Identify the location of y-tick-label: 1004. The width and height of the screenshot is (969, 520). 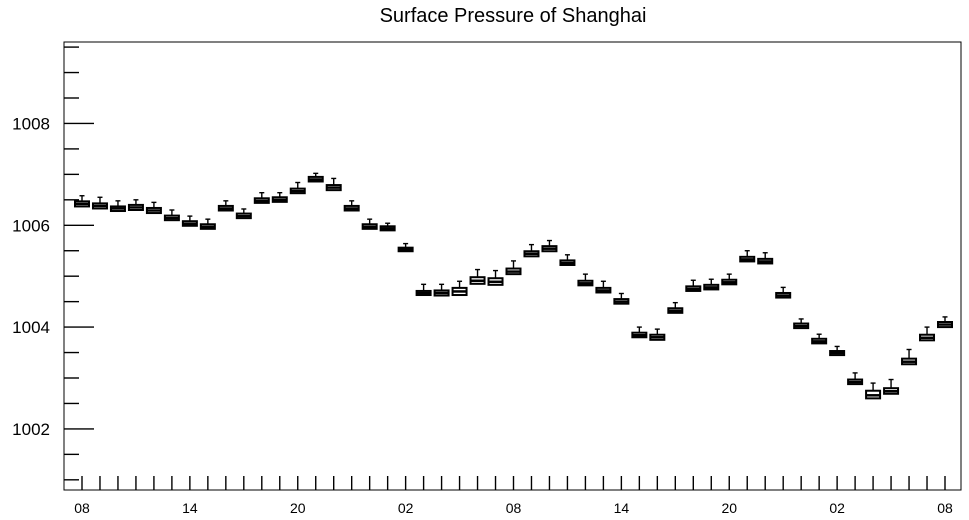
(31, 327).